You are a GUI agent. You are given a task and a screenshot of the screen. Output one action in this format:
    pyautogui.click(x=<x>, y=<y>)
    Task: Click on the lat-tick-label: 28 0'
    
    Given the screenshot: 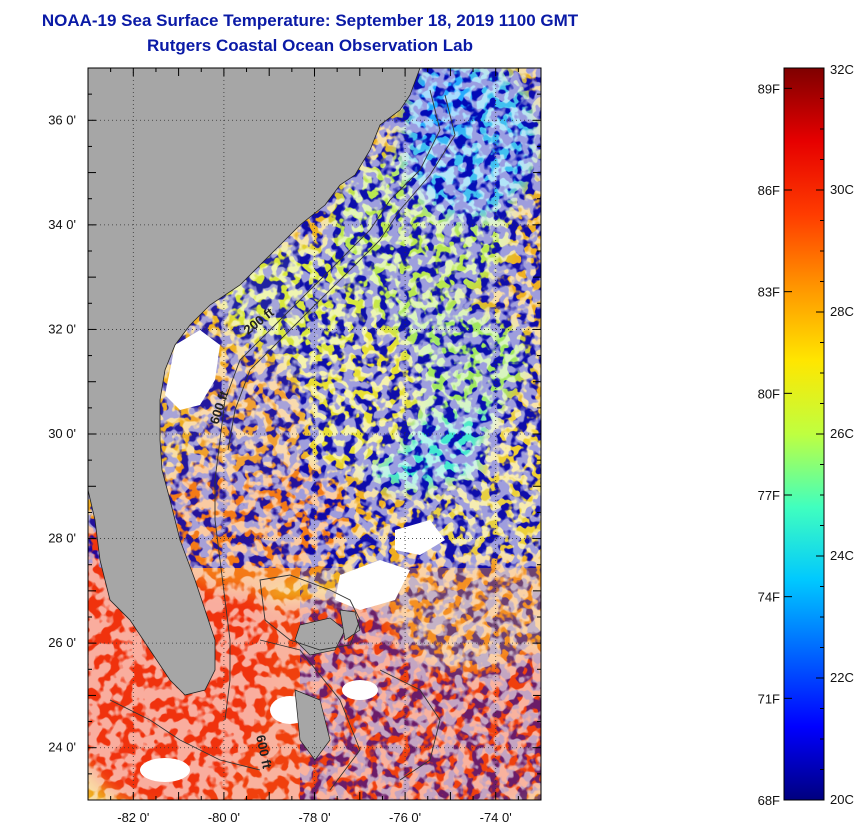 What is the action you would take?
    pyautogui.click(x=62, y=538)
    